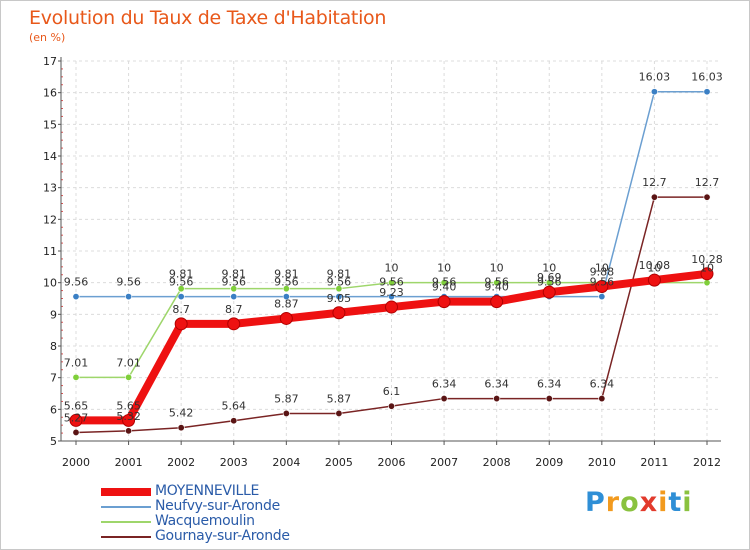 Image resolution: width=750 pixels, height=550 pixels. Describe the element at coordinates (50, 251) in the screenshot. I see `y-tick-label: 11` at that location.